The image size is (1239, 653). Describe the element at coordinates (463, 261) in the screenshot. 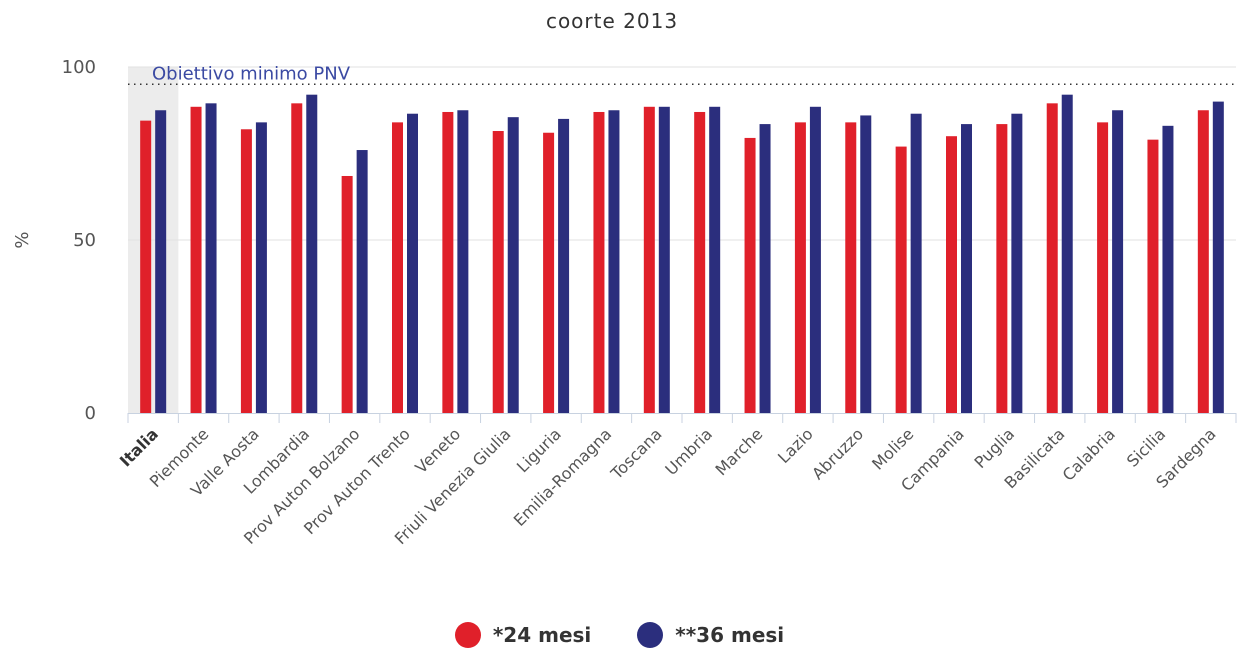

I see `bar-36-mesi-veneto` at that location.